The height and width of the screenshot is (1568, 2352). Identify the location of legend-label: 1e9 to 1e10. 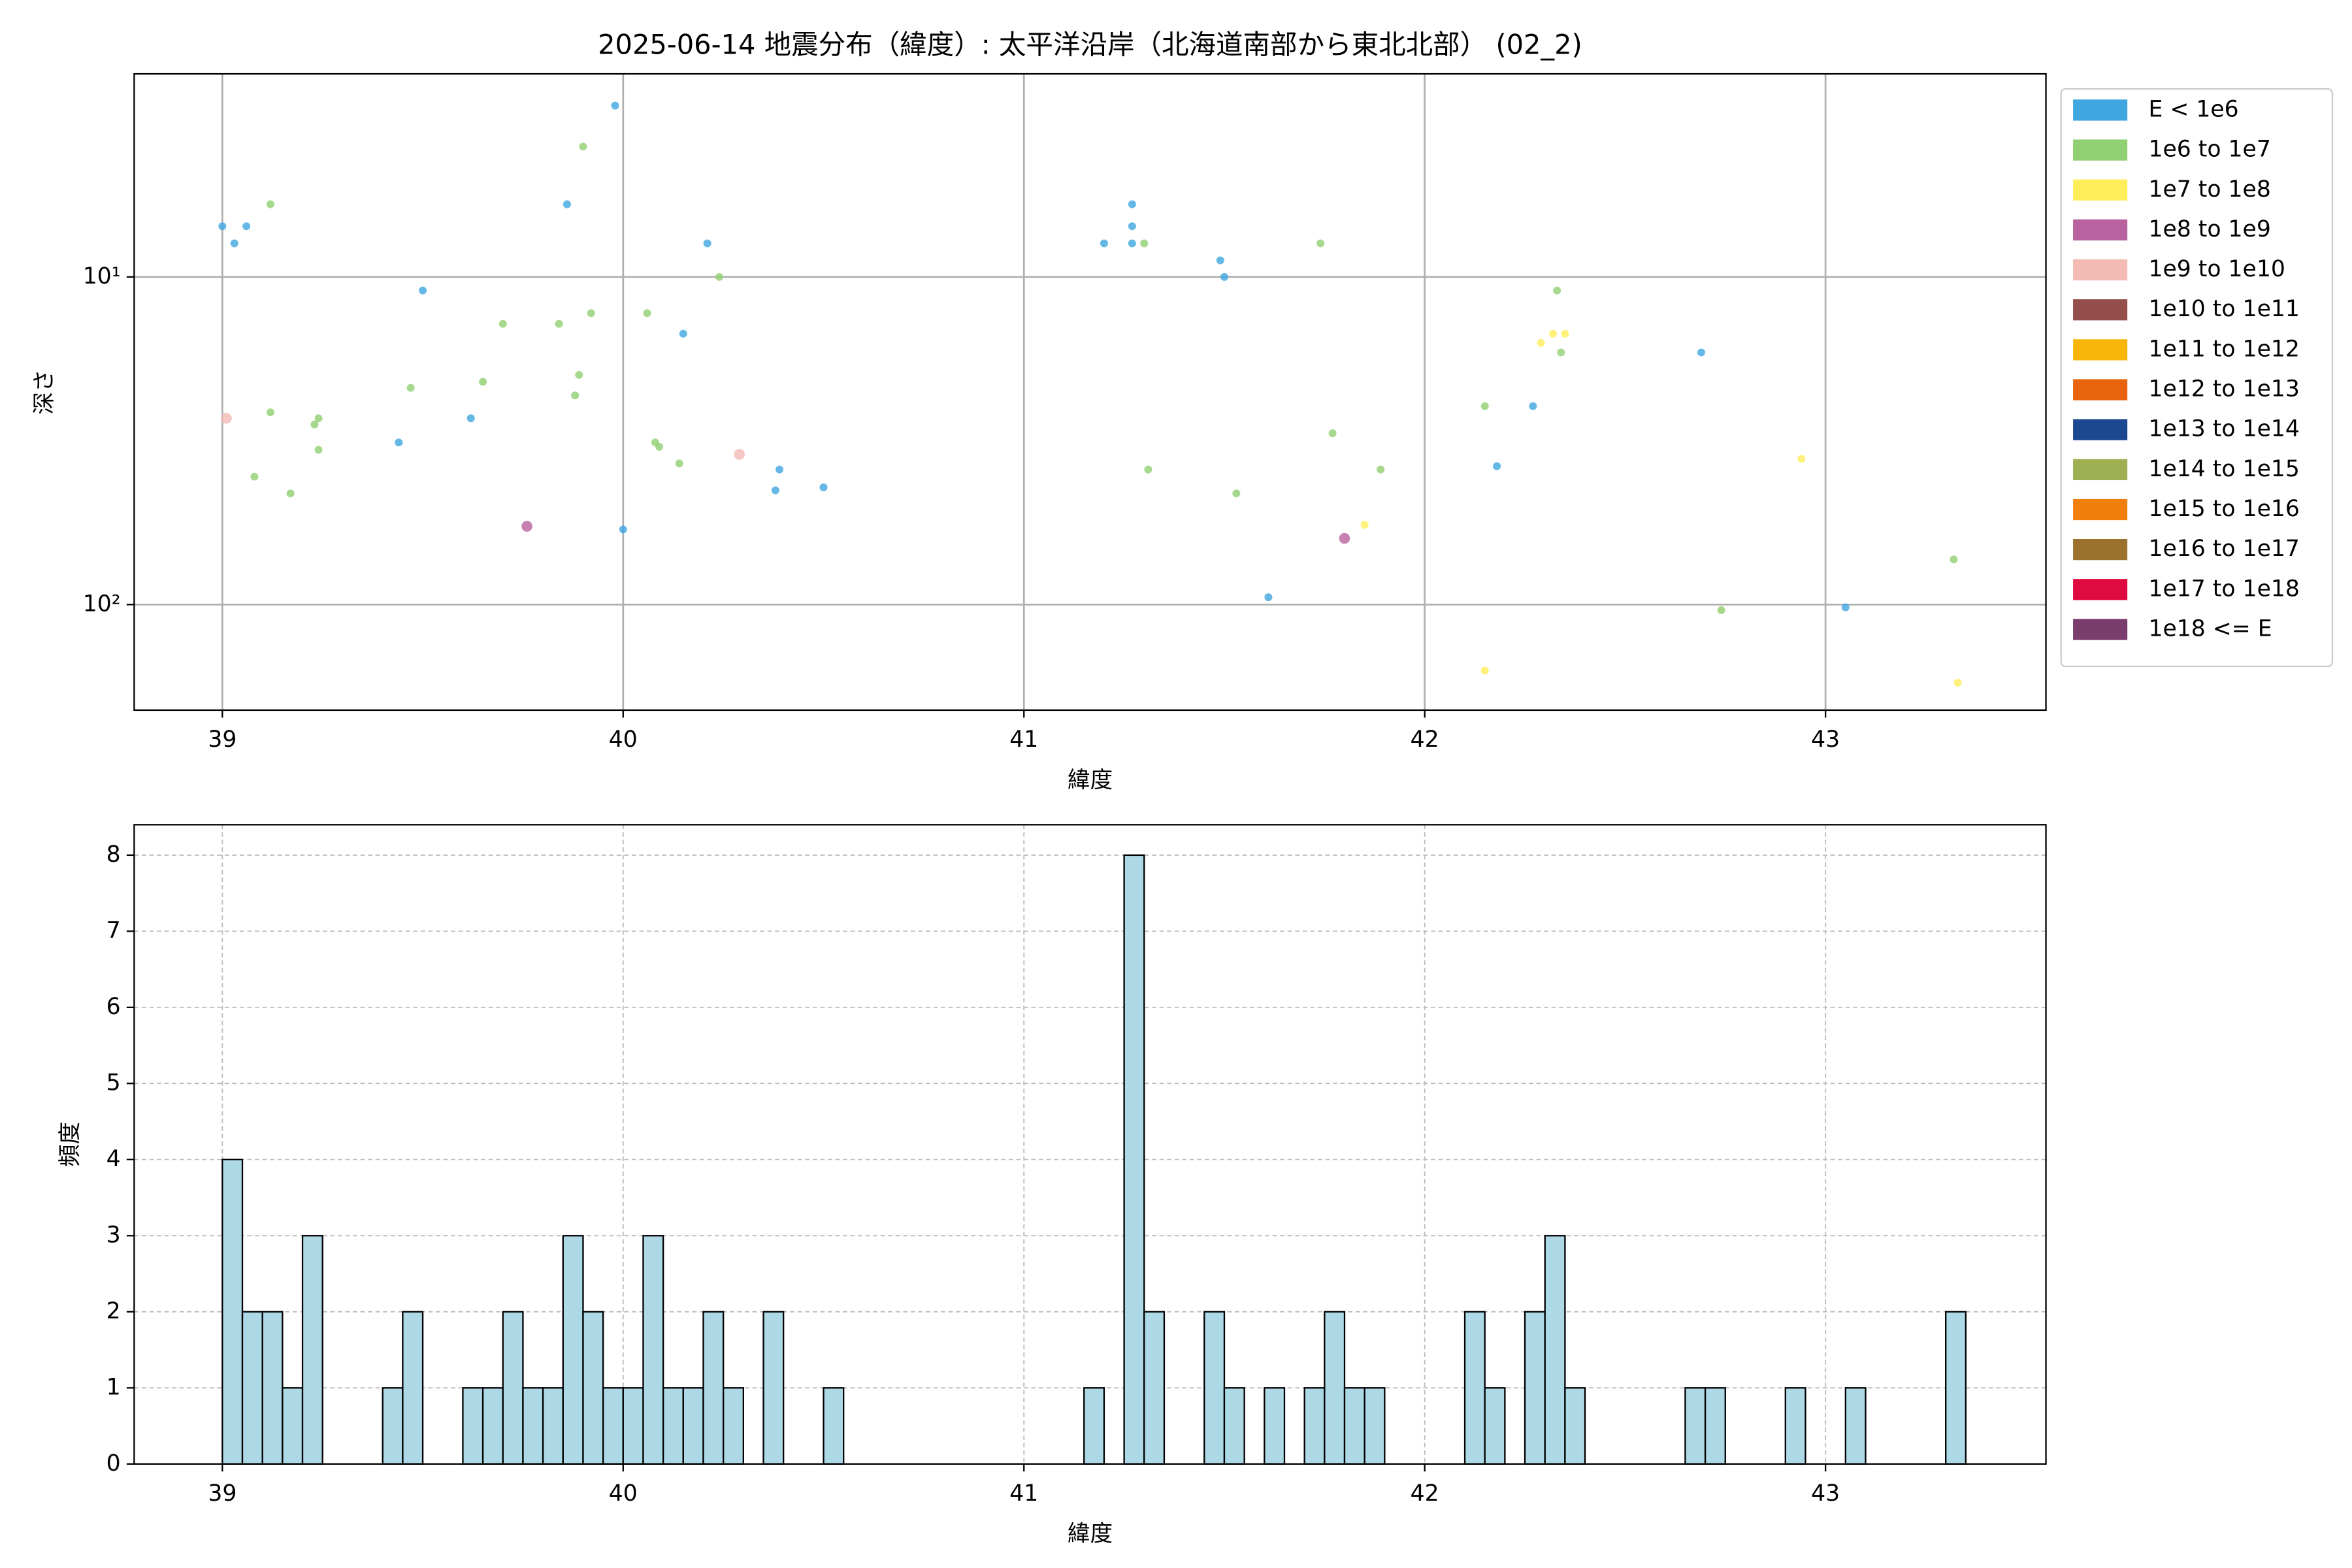
(2216, 269).